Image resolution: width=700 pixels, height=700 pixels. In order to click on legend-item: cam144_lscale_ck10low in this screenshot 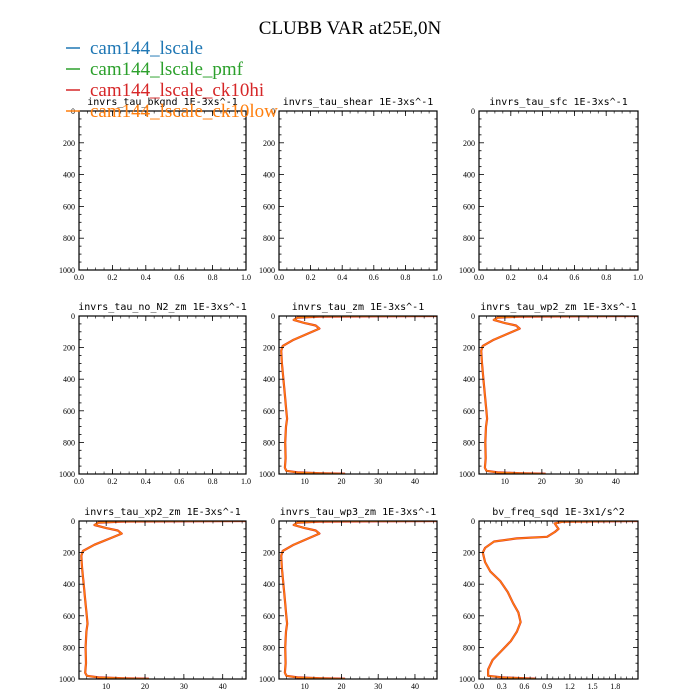, I will do `click(172, 111)`.